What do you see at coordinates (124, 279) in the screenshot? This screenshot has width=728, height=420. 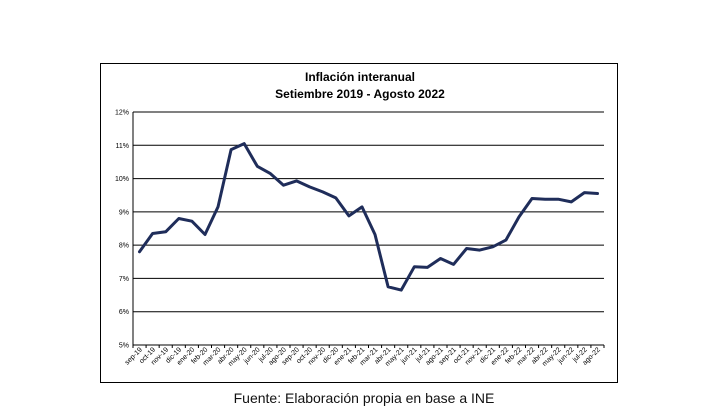 I see `y-tick-label: 7%` at bounding box center [124, 279].